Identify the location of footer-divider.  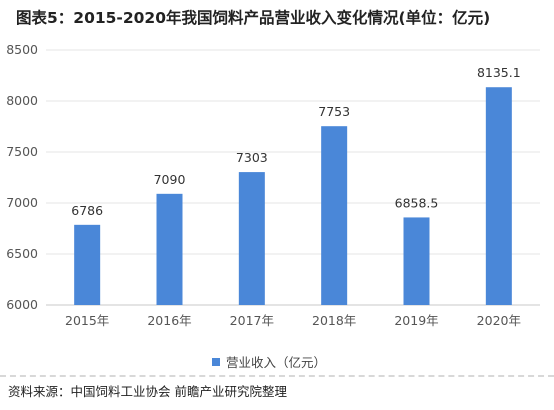
(277, 376).